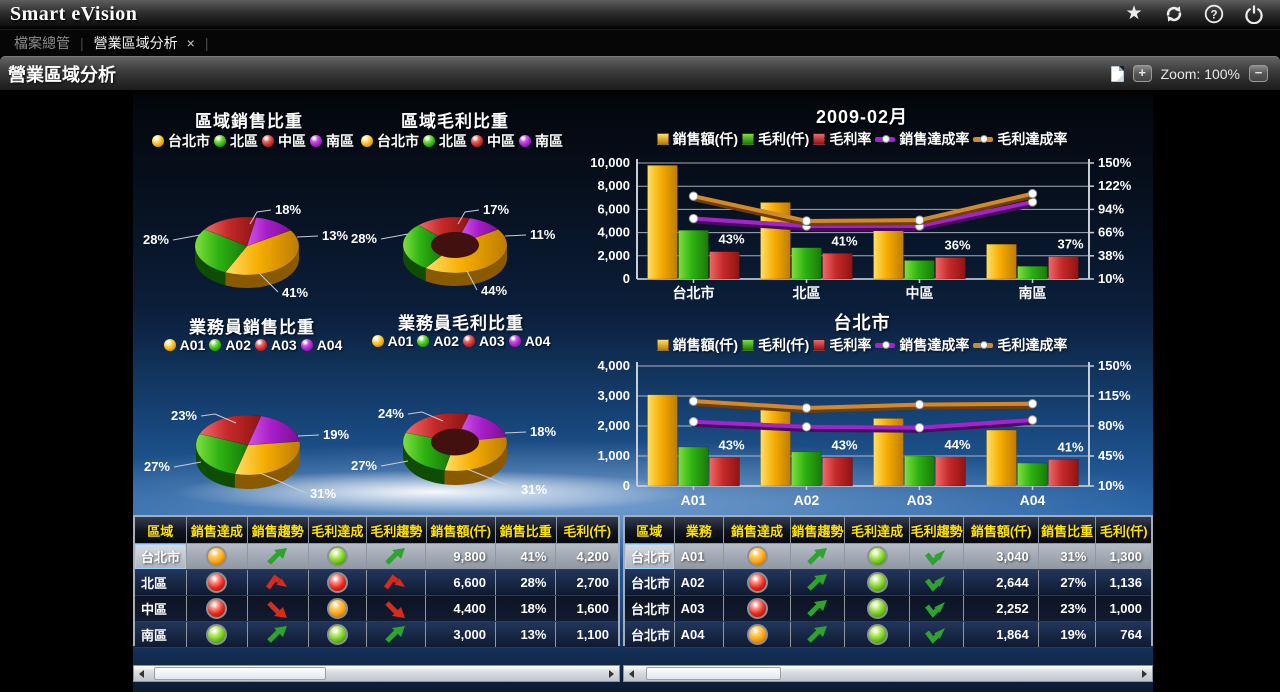  Describe the element at coordinates (395, 609) in the screenshot. I see `trend-down-arrow-icon` at that location.